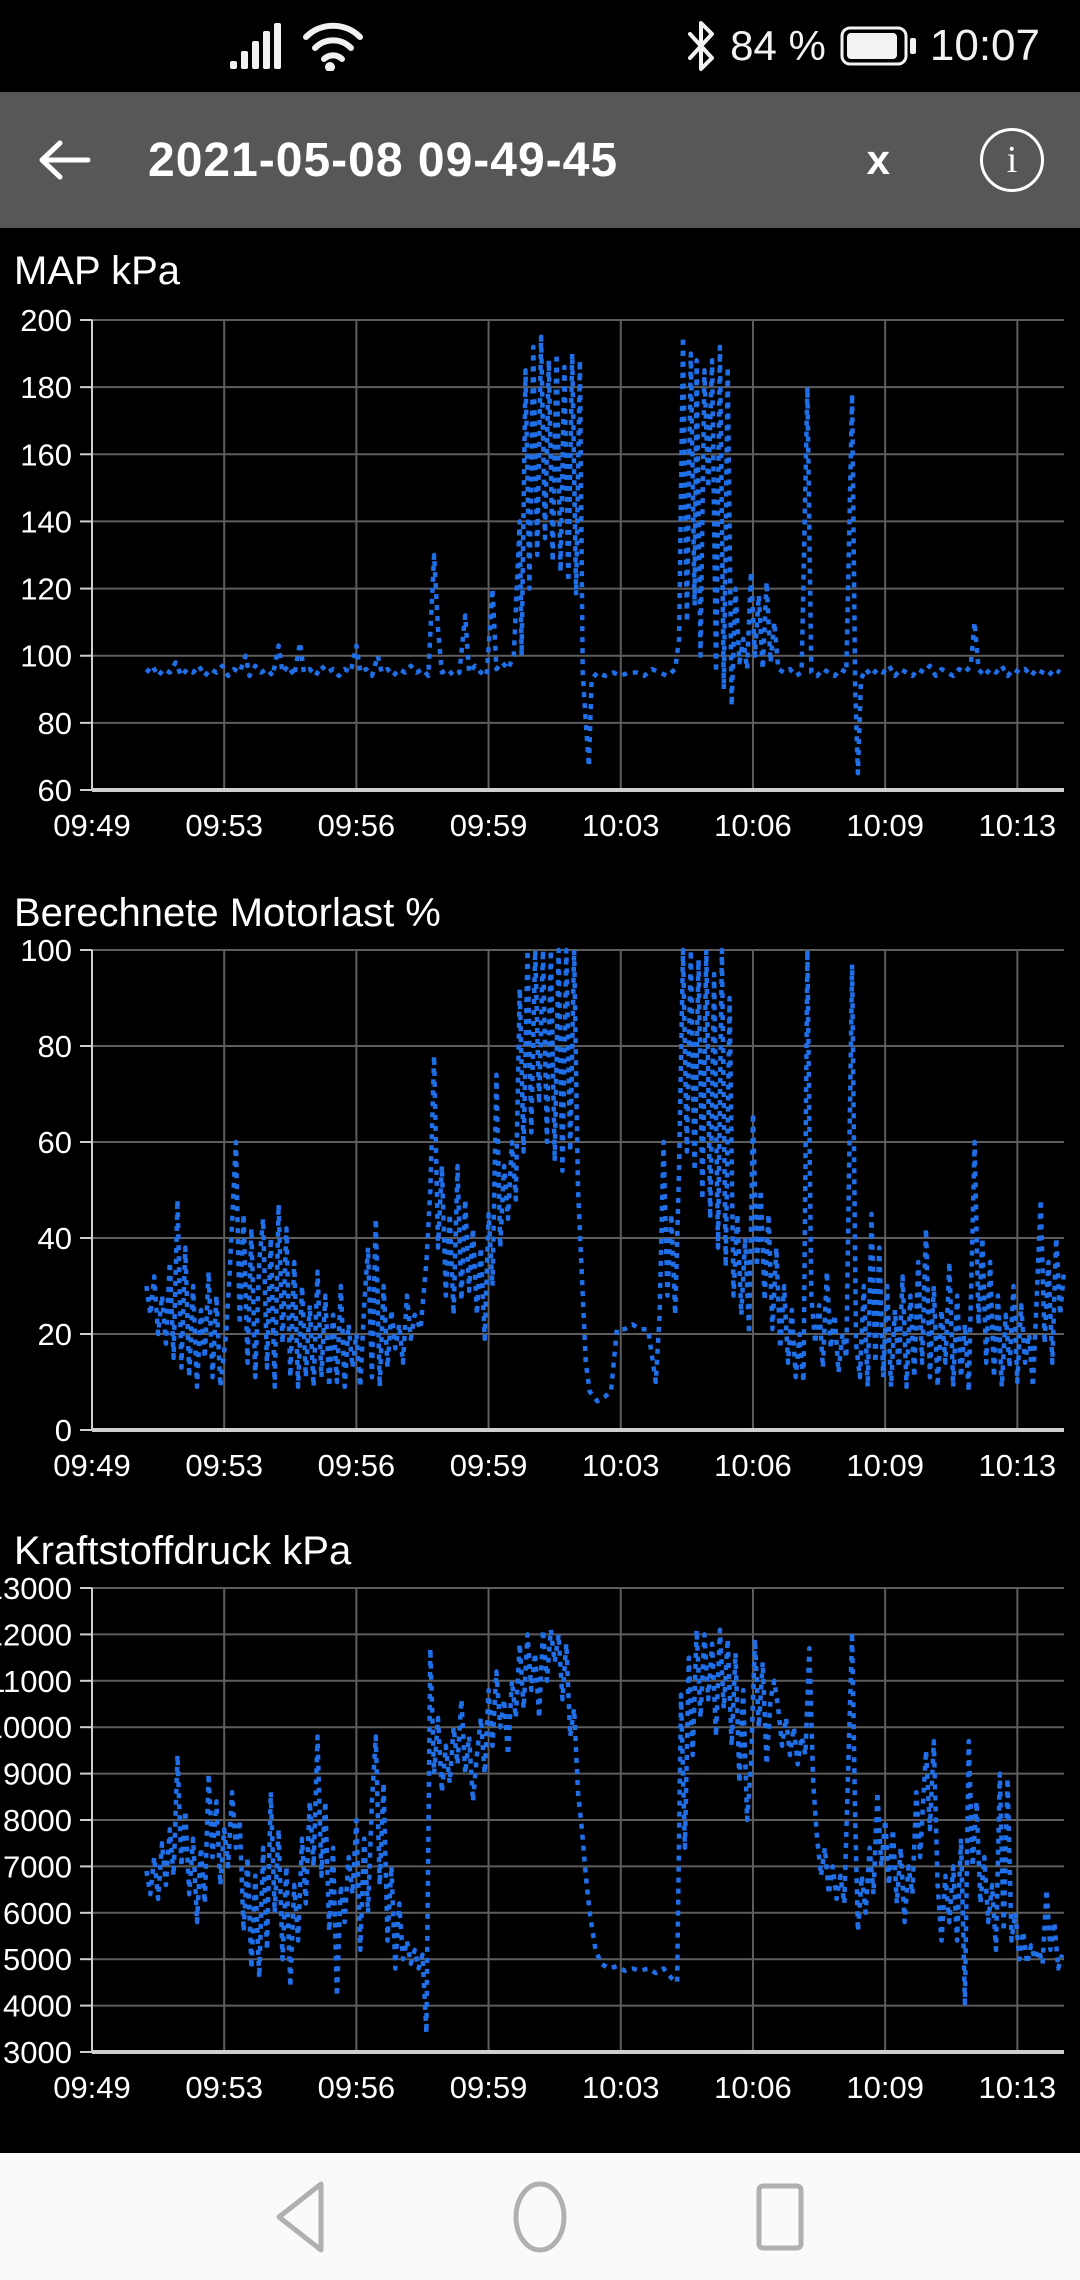 This screenshot has height=2280, width=1080. What do you see at coordinates (778, 45) in the screenshot?
I see `battery-percent-text: 84 %` at bounding box center [778, 45].